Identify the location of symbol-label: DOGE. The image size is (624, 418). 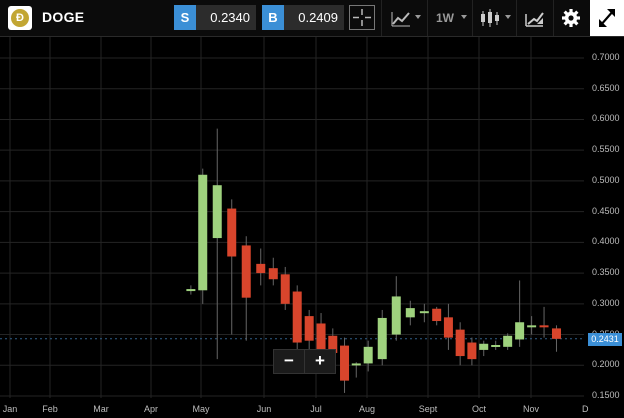
(63, 17).